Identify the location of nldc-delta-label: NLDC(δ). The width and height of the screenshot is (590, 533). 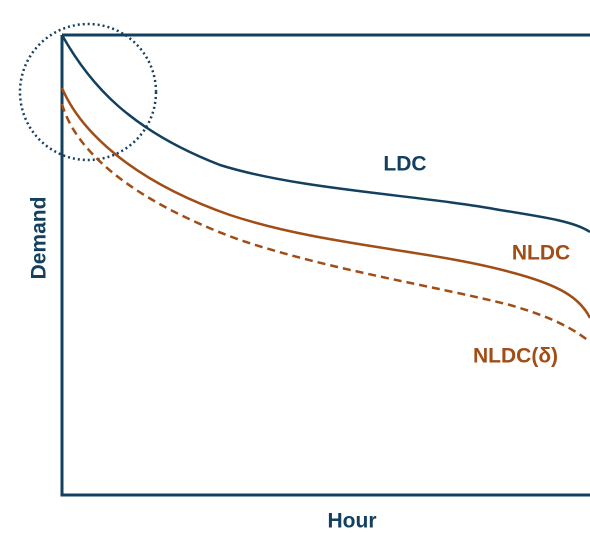
(515, 356).